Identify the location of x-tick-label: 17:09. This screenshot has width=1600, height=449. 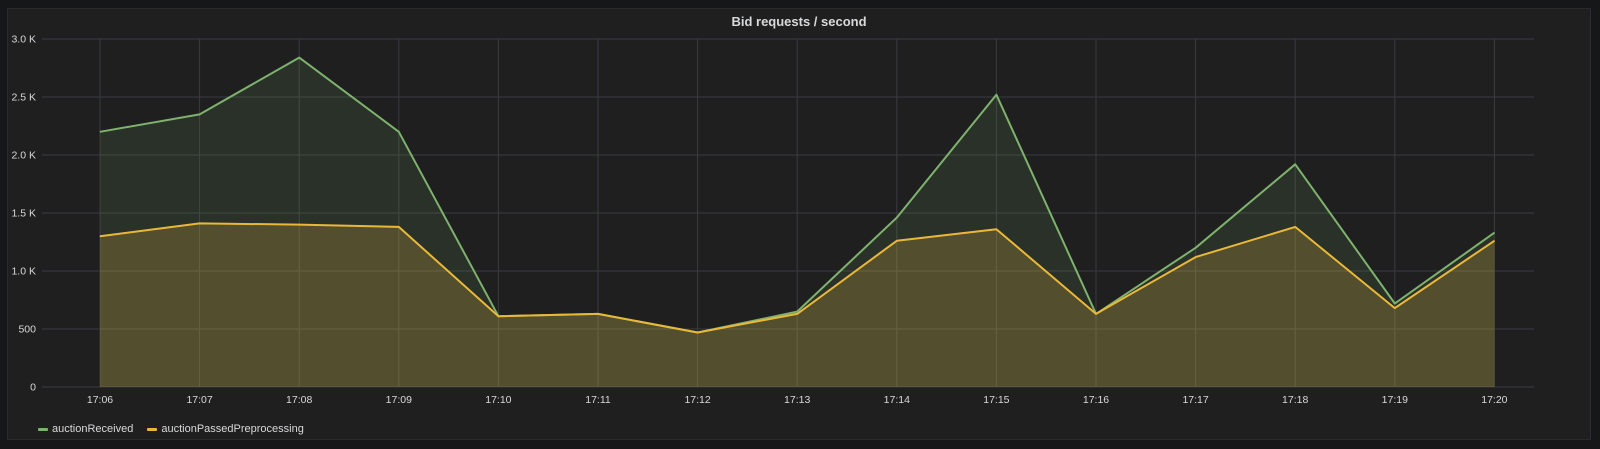
(399, 400).